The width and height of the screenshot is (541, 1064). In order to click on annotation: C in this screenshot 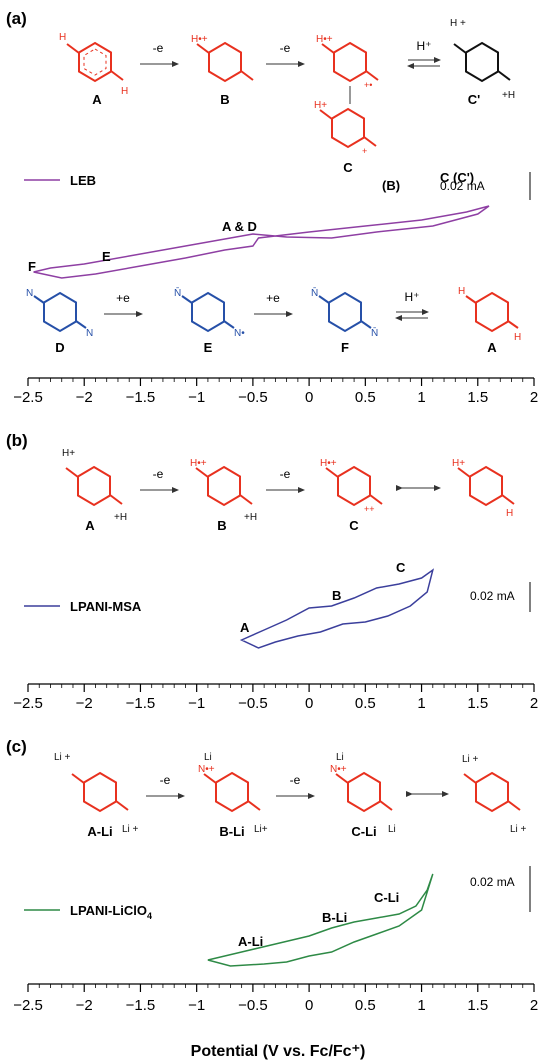, I will do `click(401, 567)`.